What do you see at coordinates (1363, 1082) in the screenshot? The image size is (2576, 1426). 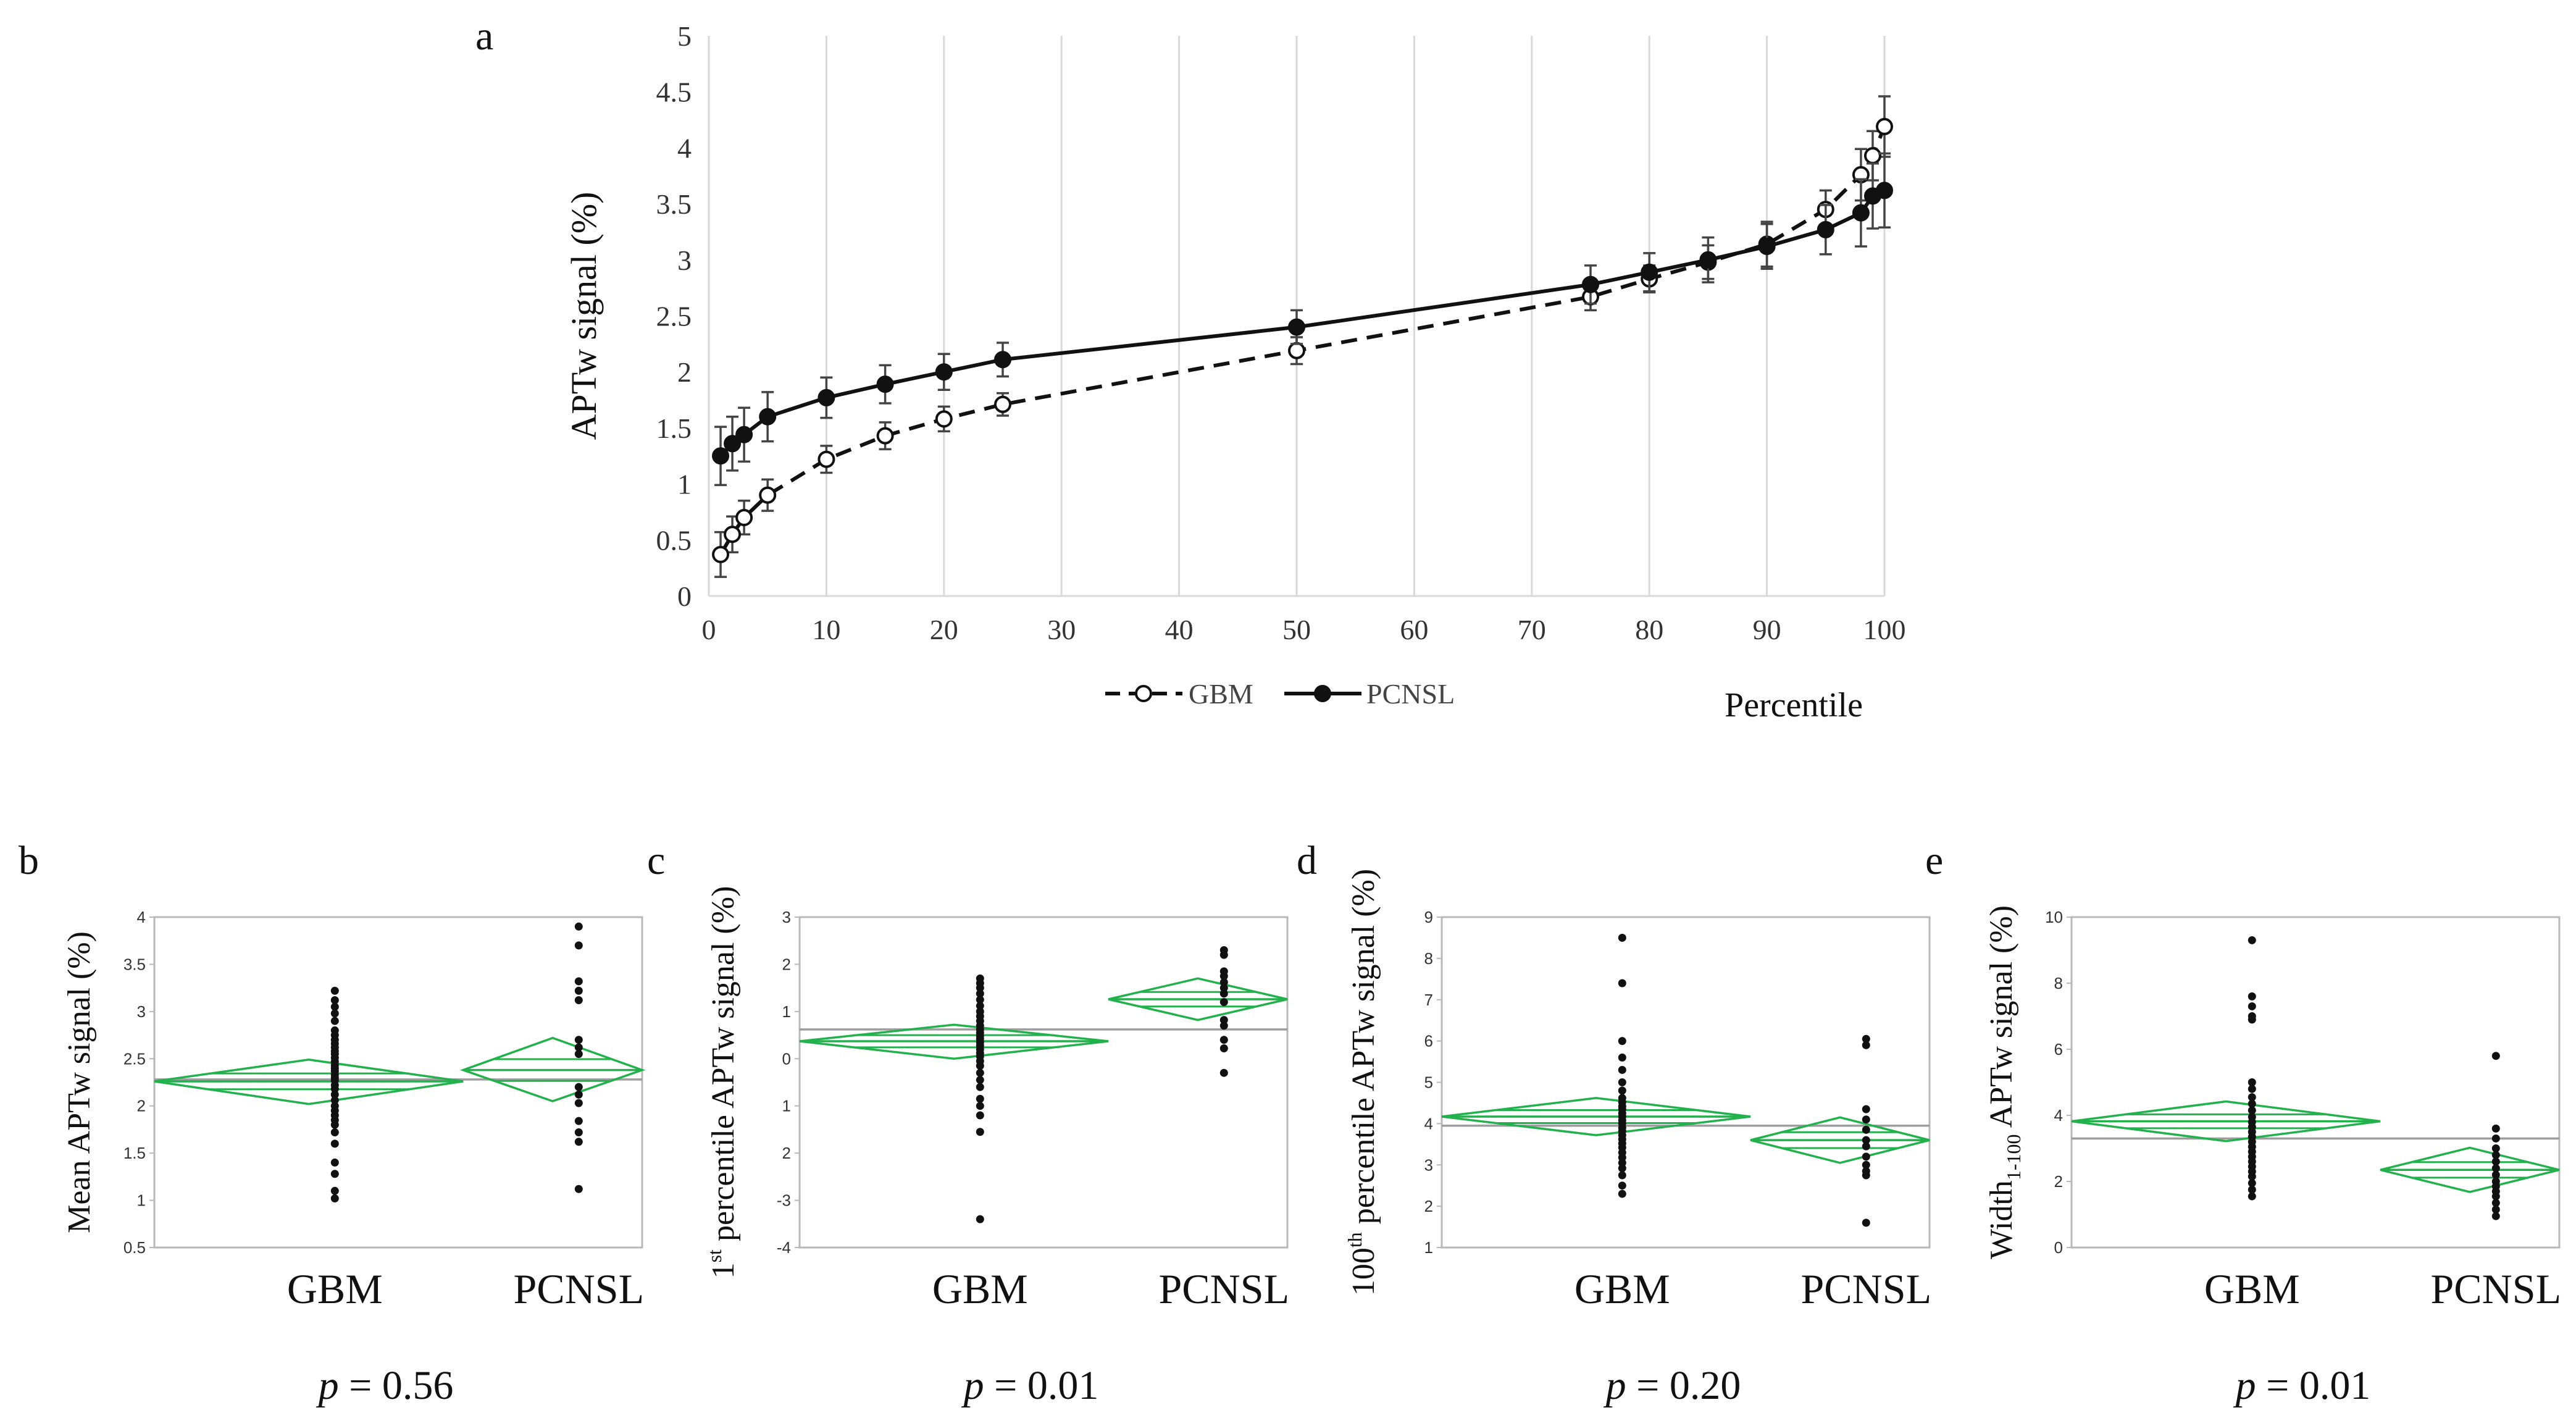 I see `d-y-axis-title: 100th percentile APTw signal (%)` at bounding box center [1363, 1082].